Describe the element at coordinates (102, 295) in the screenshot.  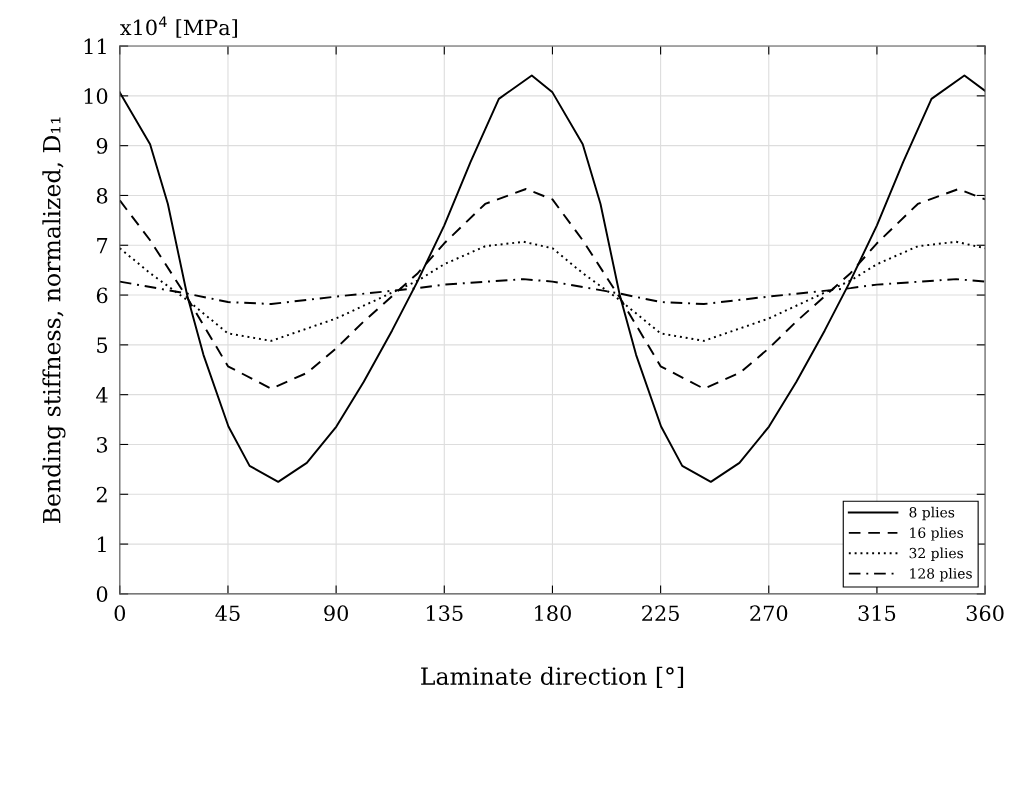
I see `y-tick-label: 6` at that location.